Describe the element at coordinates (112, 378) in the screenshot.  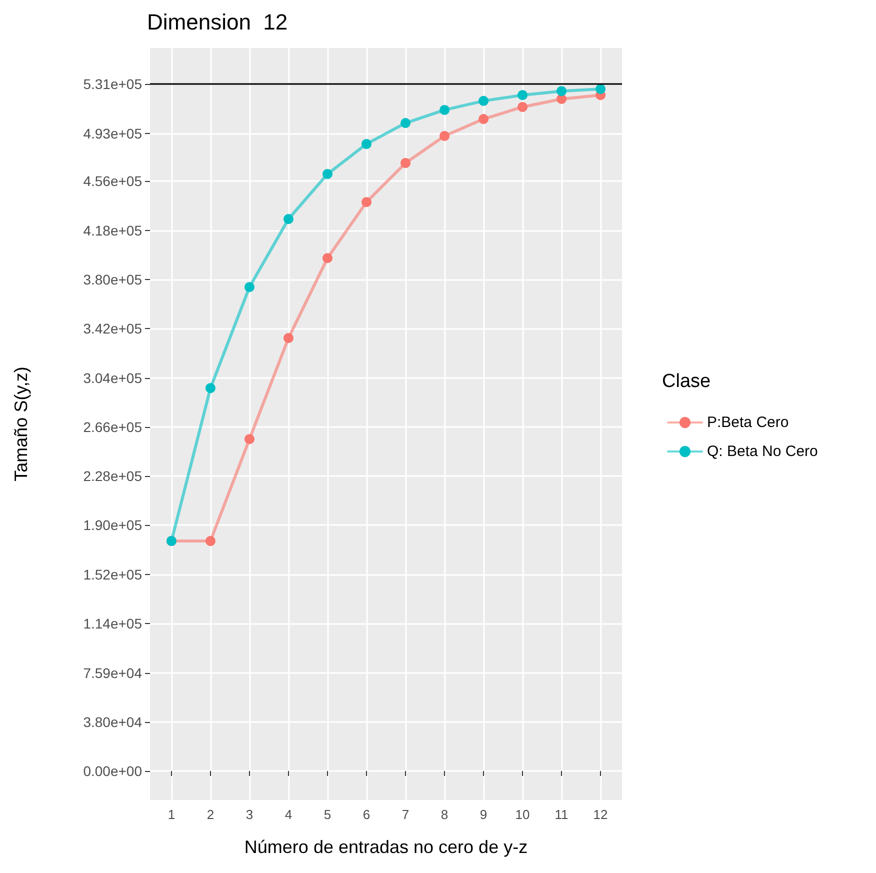
I see `y-tick-label: 3.04e+05` at that location.